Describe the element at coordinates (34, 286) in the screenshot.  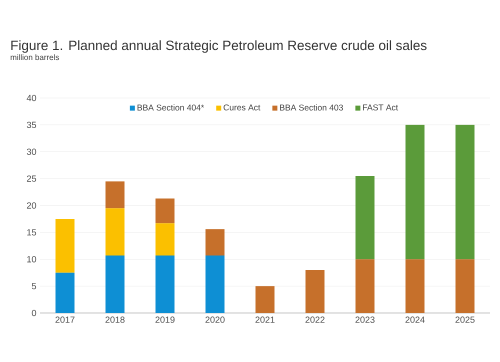
I see `y-tick-label: 5` at that location.